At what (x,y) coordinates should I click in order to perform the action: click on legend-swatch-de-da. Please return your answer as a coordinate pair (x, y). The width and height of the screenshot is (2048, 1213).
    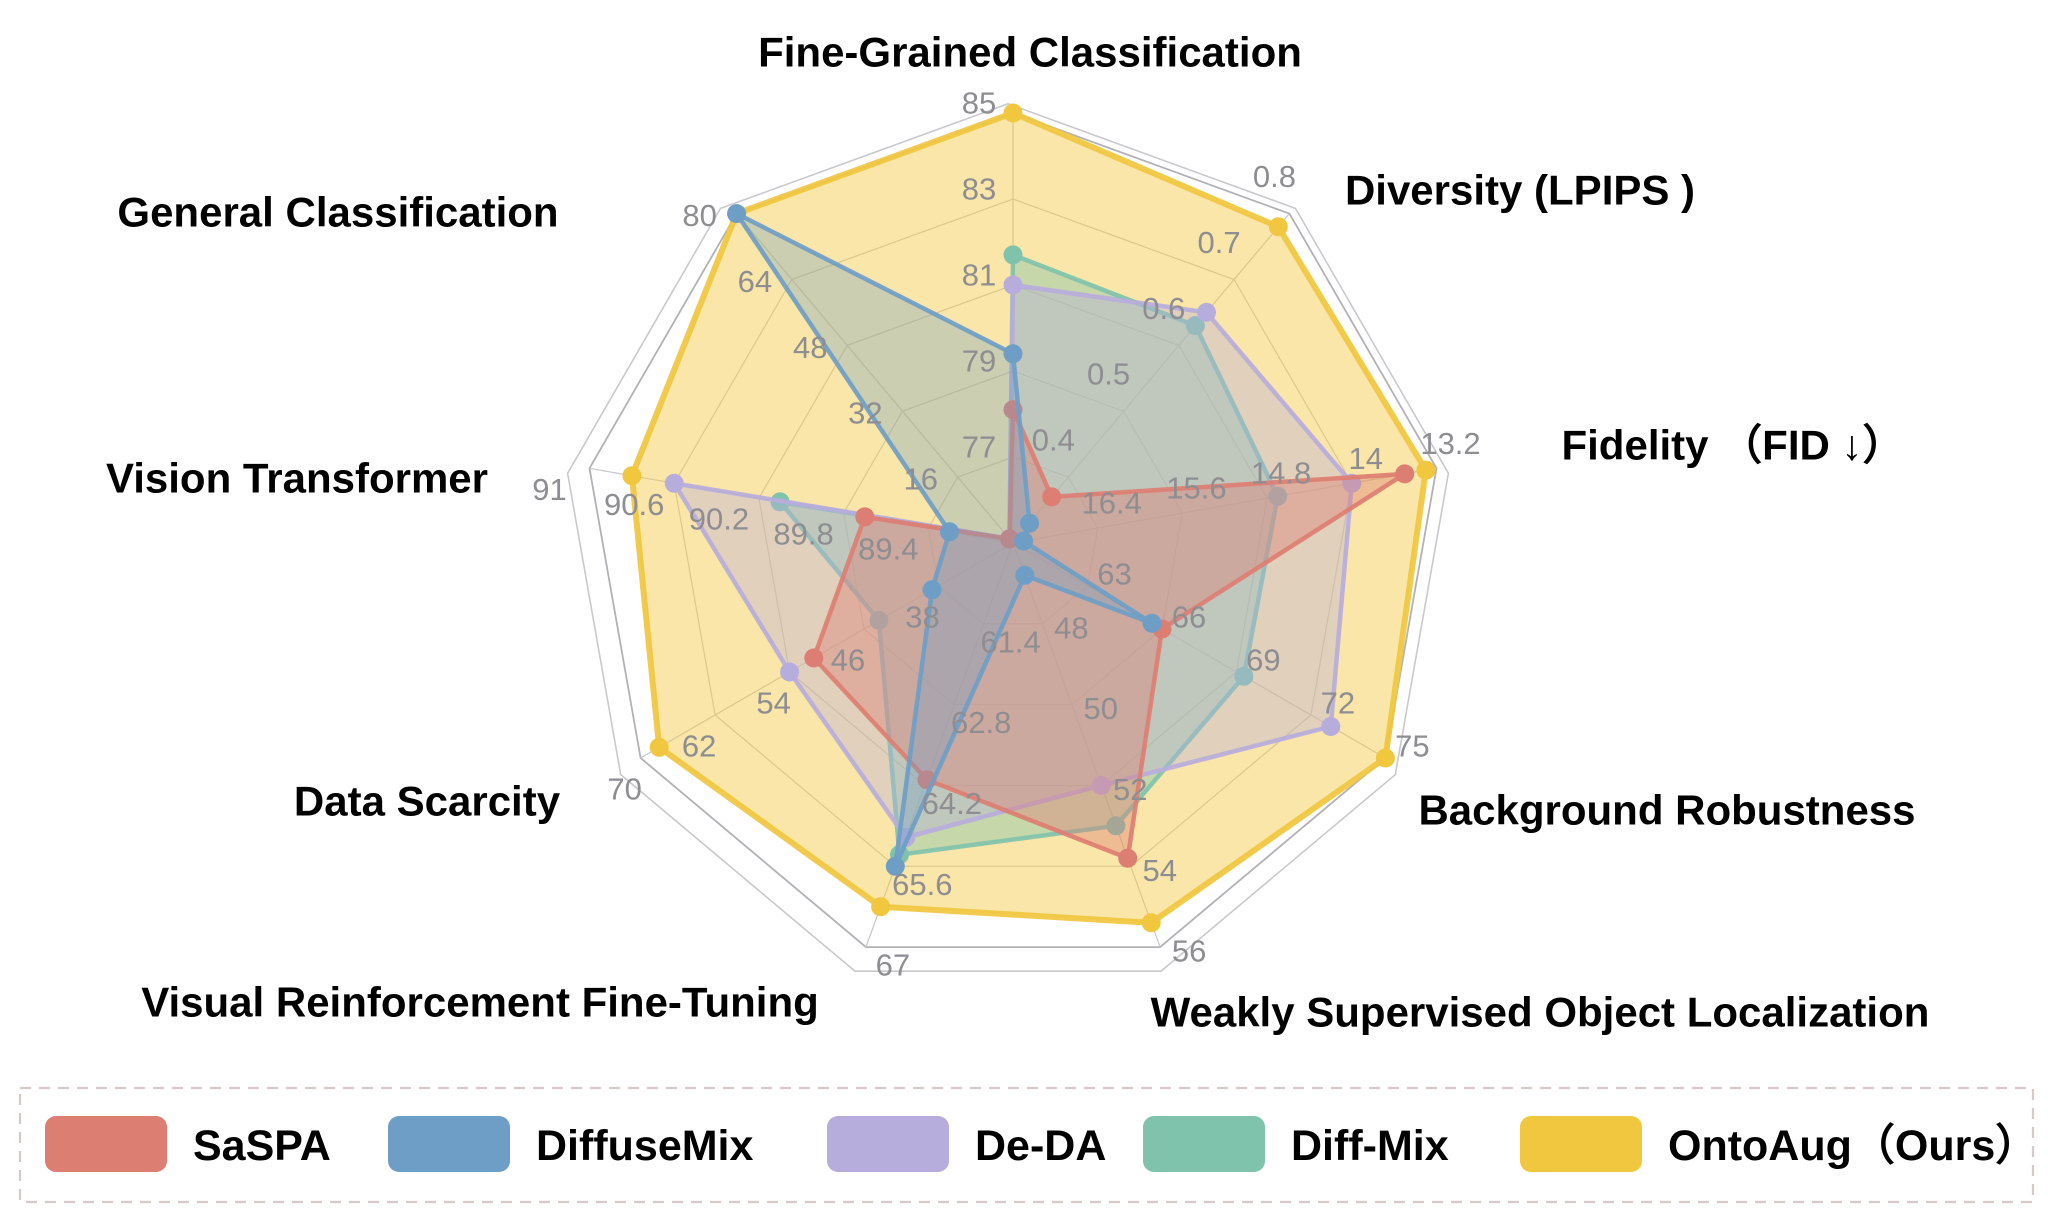
    Looking at the image, I should click on (888, 1144).